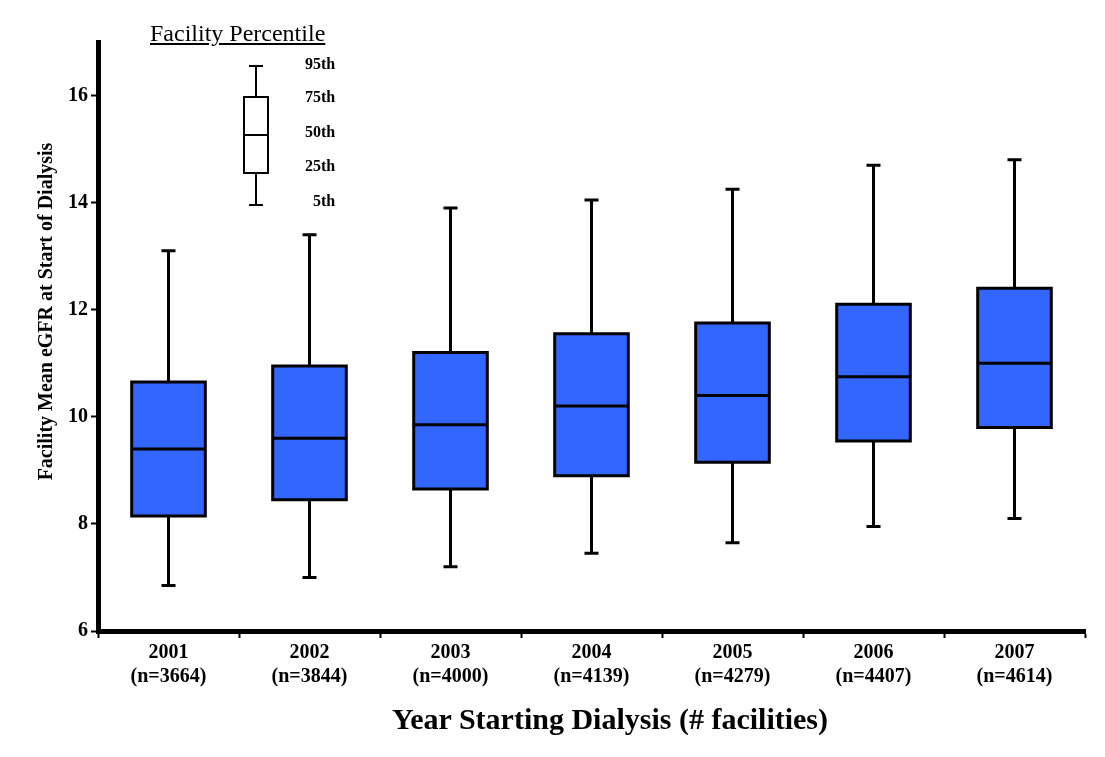 The width and height of the screenshot is (1105, 757). Describe the element at coordinates (45, 312) in the screenshot. I see `y-axis-title: Facility Mean eGFR at Start of Dialysis` at that location.